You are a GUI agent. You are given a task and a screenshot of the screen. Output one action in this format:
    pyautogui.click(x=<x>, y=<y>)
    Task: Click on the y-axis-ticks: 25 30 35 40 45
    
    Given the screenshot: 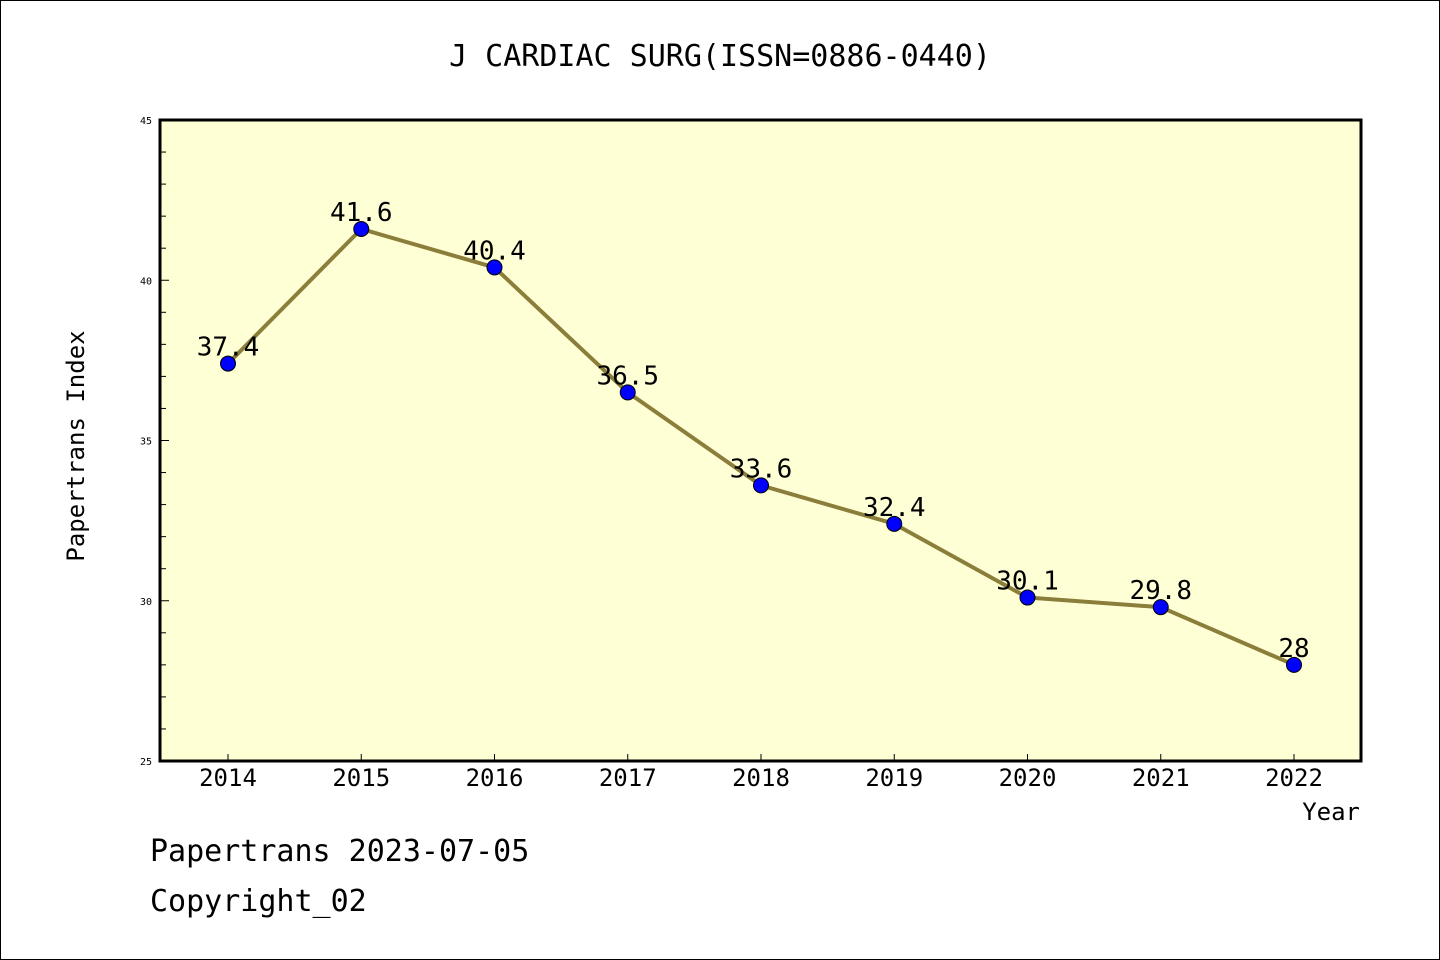 What is the action you would take?
    pyautogui.click(x=154, y=442)
    